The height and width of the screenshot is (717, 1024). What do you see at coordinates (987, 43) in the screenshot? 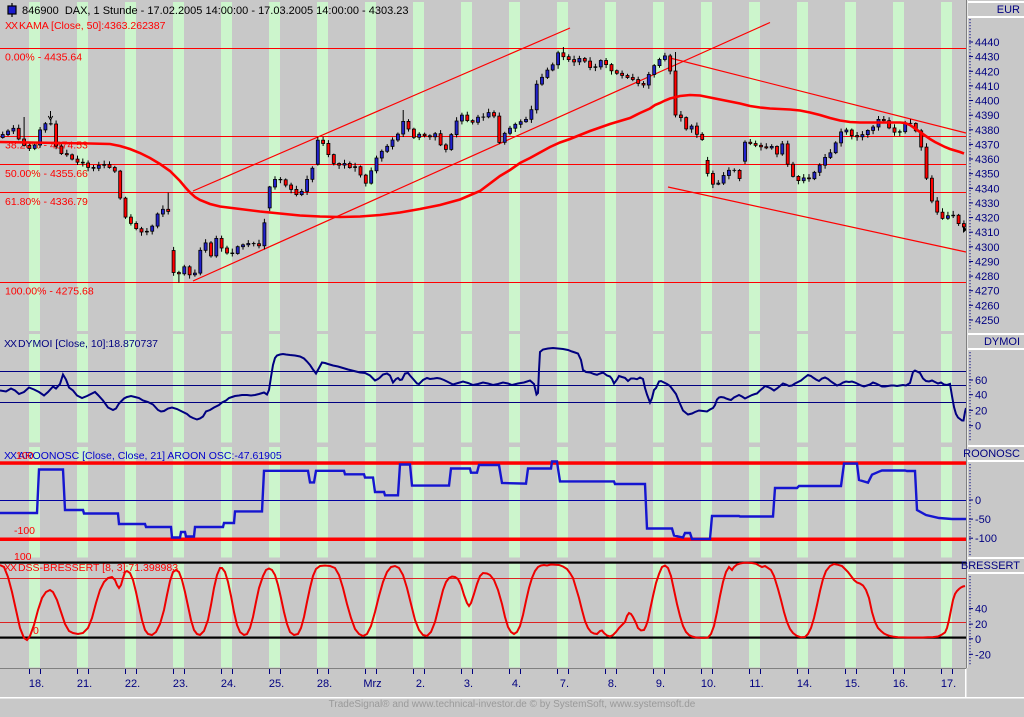
I see `svg-text: 4440` at bounding box center [987, 43].